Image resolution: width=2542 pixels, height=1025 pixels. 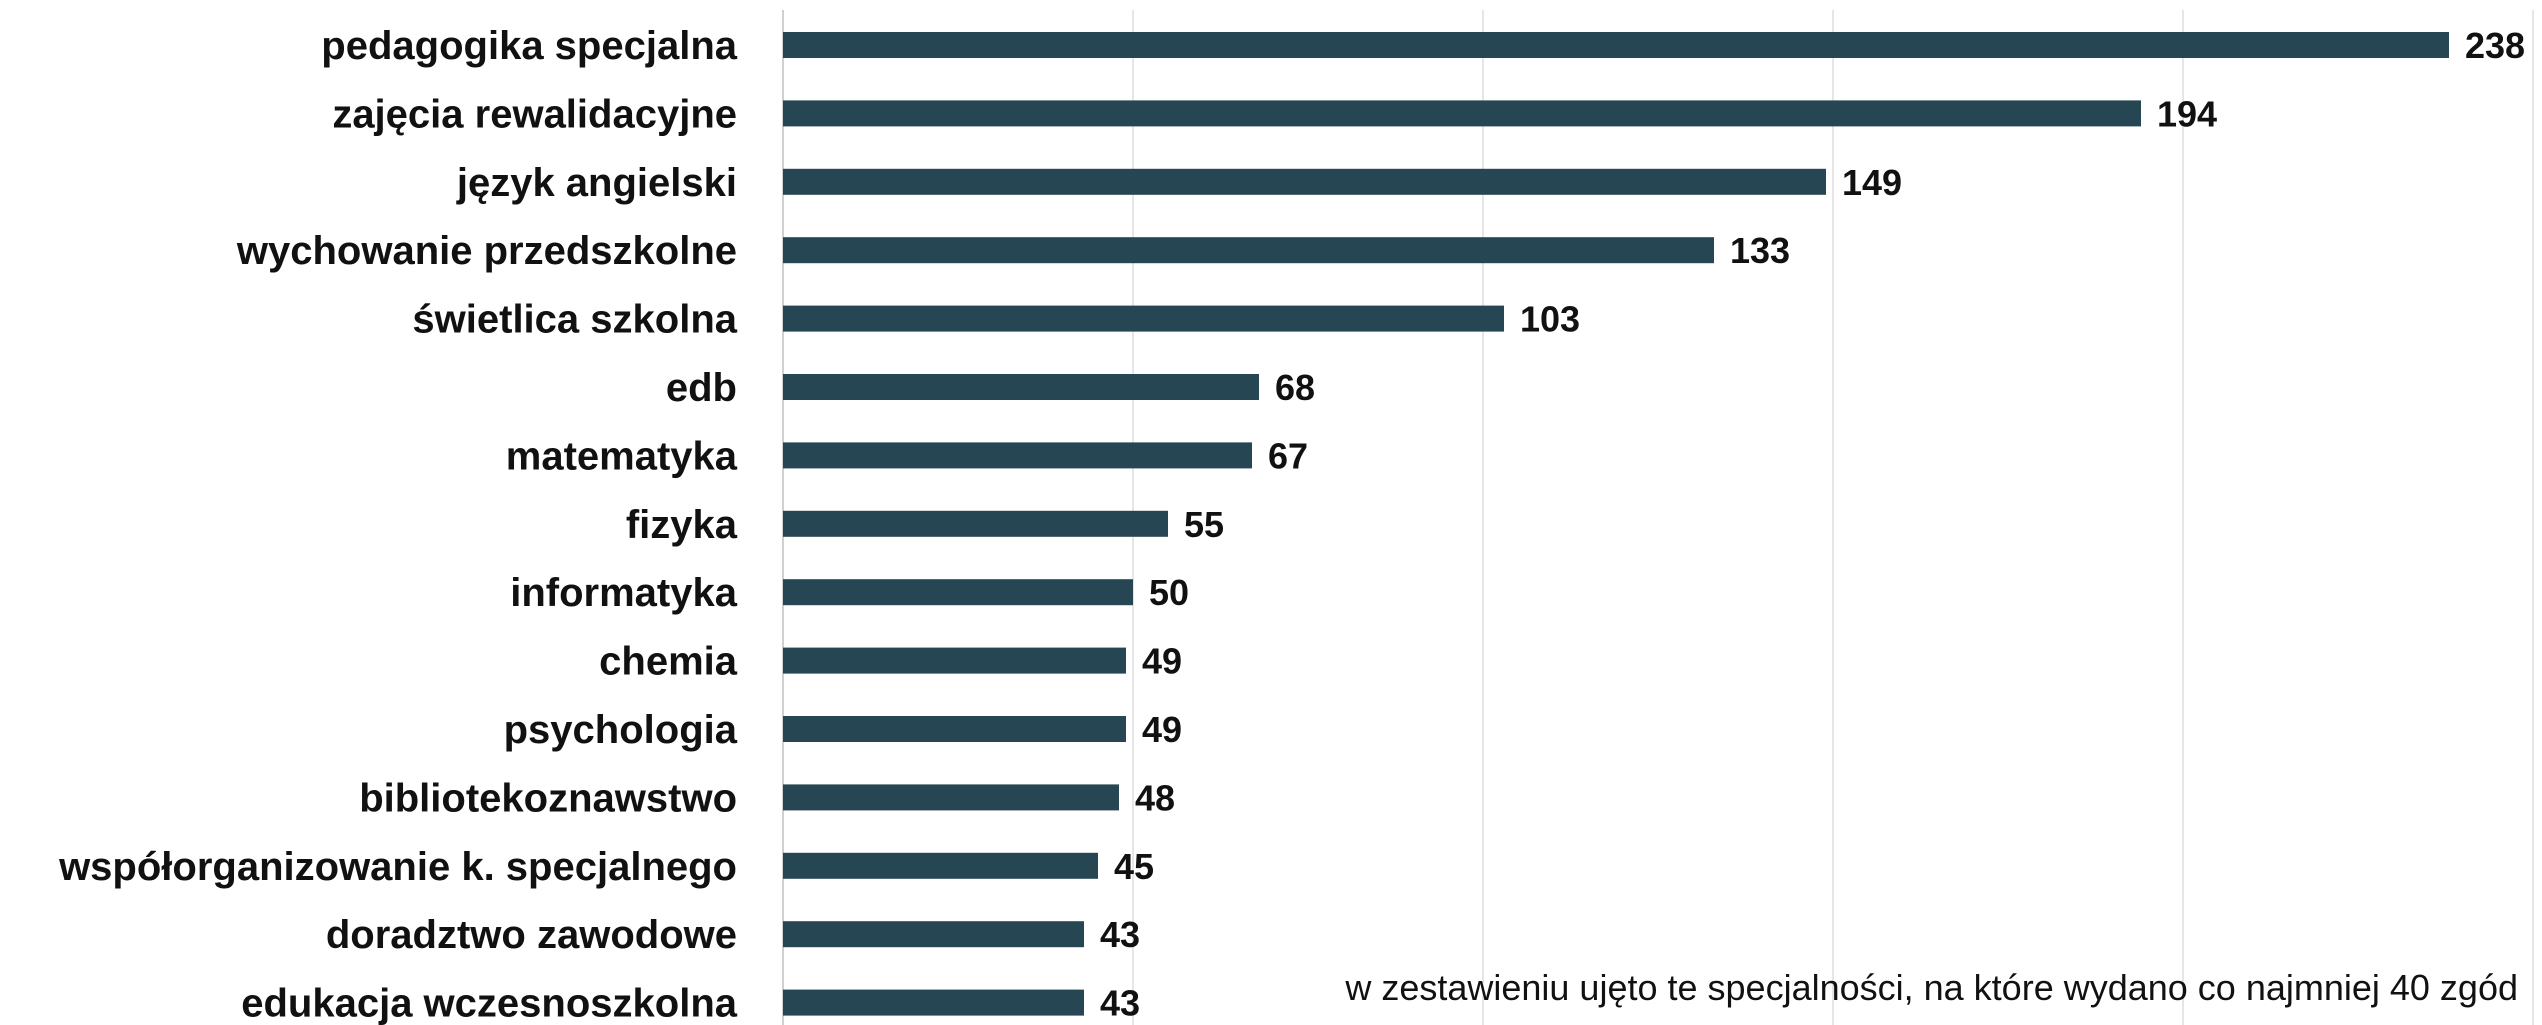 What do you see at coordinates (1288, 455) in the screenshot?
I see `data-label: 67` at bounding box center [1288, 455].